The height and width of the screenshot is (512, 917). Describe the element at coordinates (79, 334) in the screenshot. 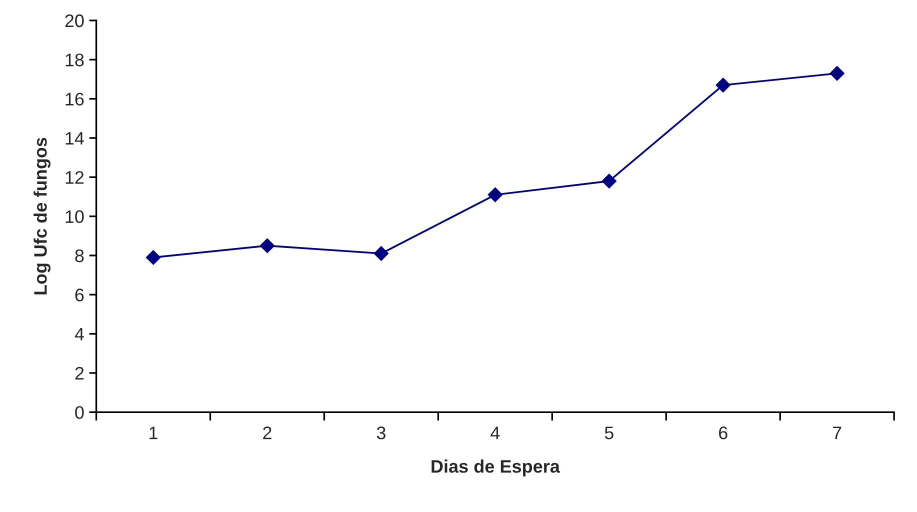

I see `y-tick-label: 4` at that location.